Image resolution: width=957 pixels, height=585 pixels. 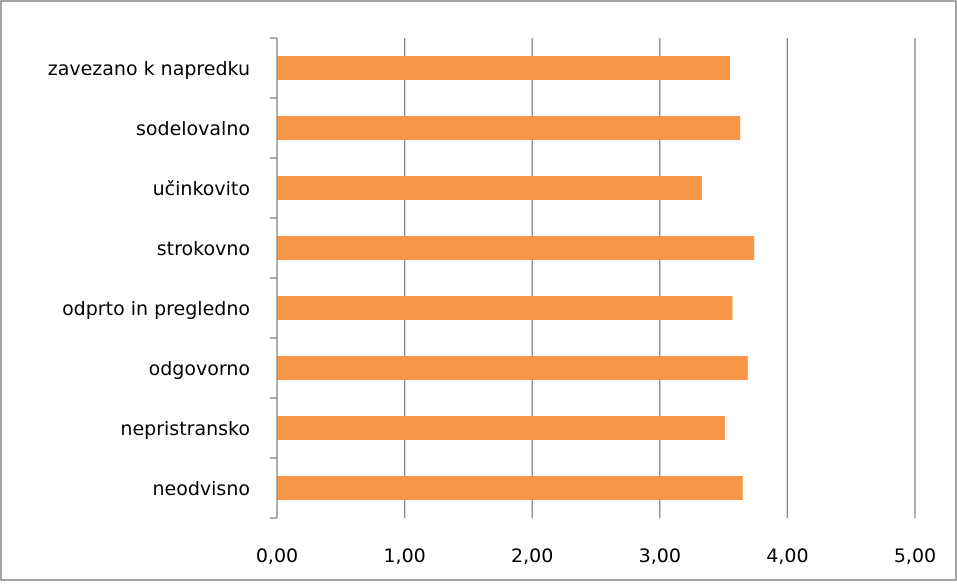 I want to click on category-label: odgovorno, so click(x=199, y=369).